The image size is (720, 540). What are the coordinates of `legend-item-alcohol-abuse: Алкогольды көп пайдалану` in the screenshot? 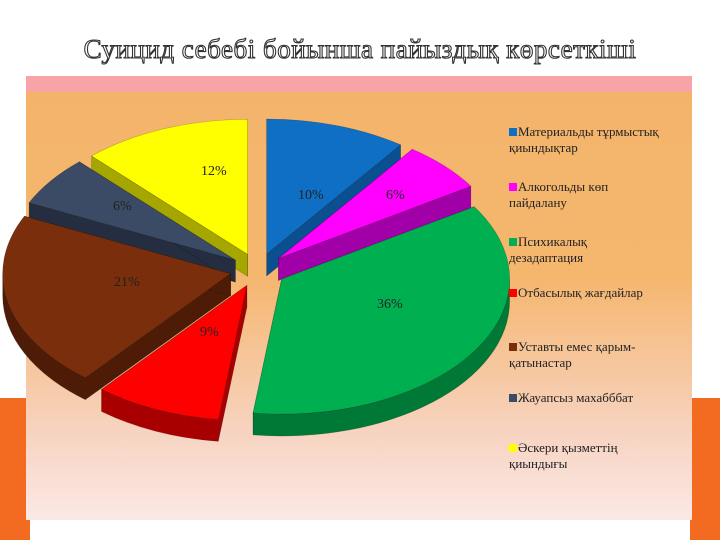 It's located at (596, 195).